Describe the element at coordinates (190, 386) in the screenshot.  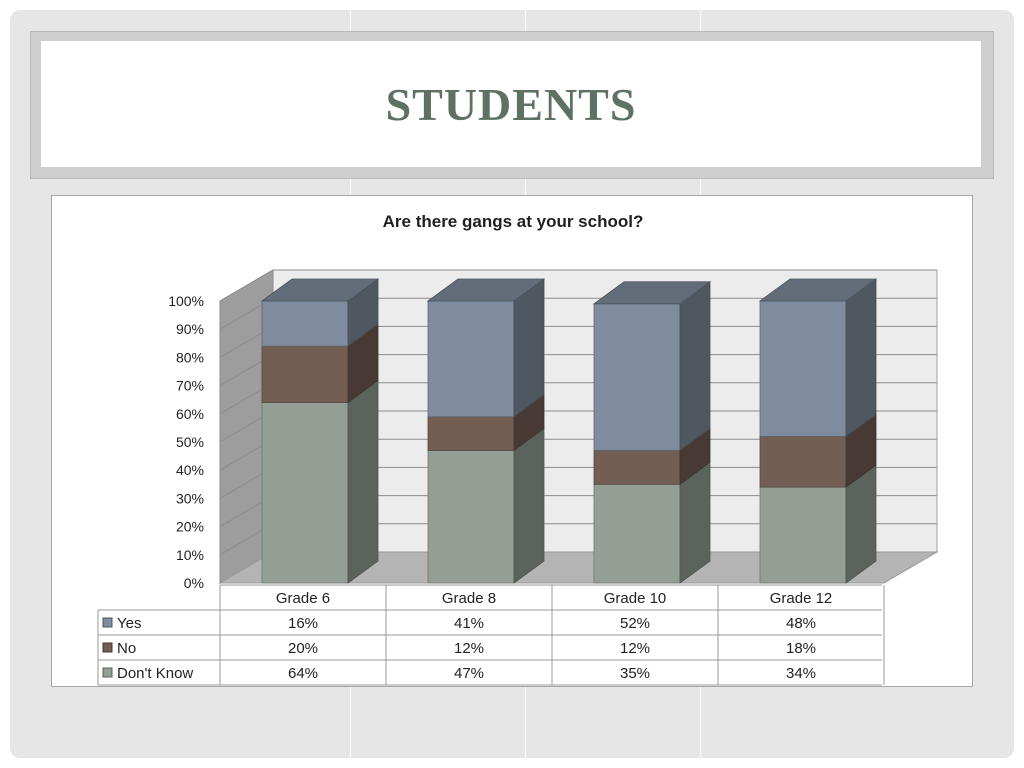
I see `y-tick-label: 70%` at that location.